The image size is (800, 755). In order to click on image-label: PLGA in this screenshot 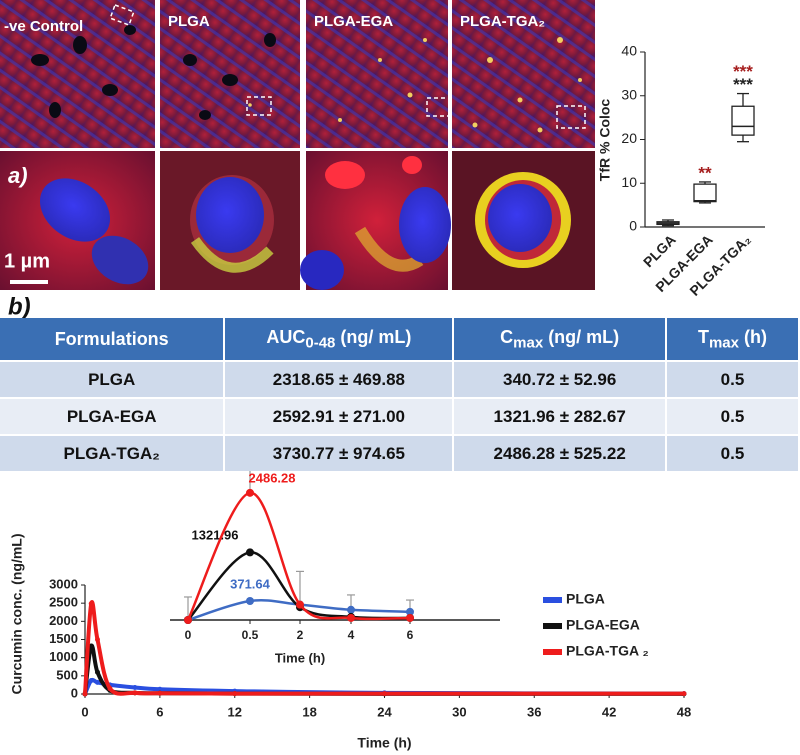, I will do `click(189, 21)`.